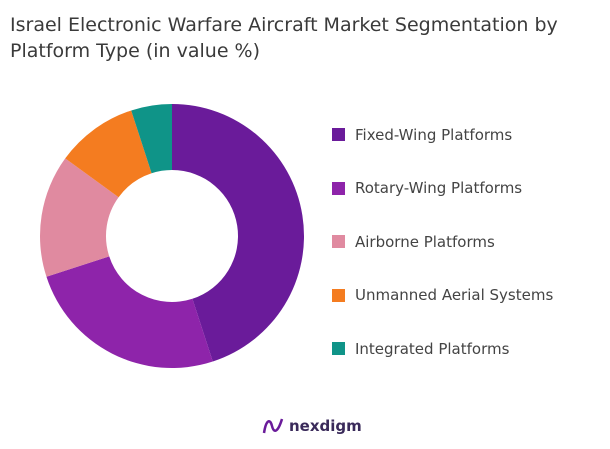  Describe the element at coordinates (439, 188) in the screenshot. I see `legend-label: Rotary-Wing Platforms` at that location.